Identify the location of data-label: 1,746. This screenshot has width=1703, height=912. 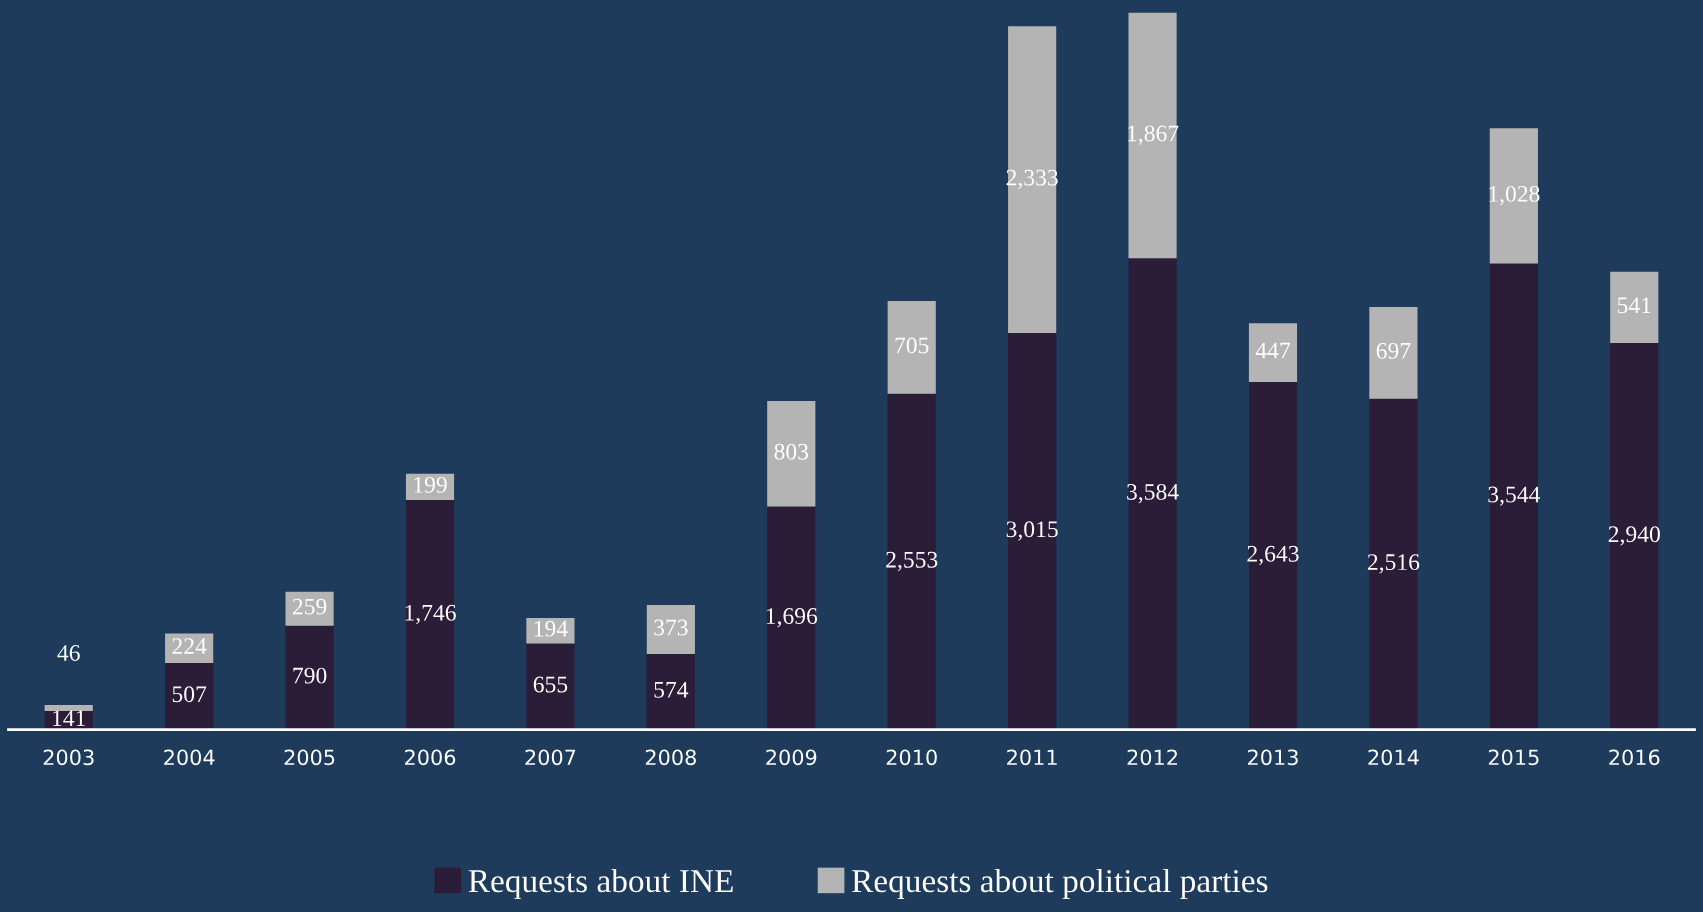
(430, 614).